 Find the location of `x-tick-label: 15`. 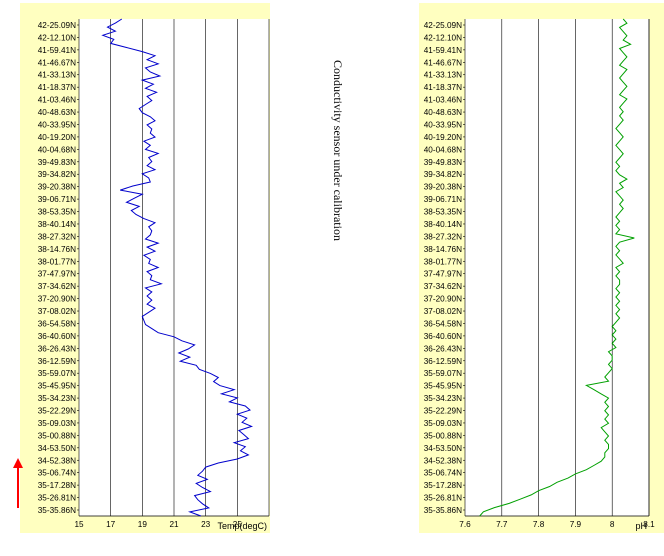

x-tick-label: 15 is located at coordinates (79, 524).